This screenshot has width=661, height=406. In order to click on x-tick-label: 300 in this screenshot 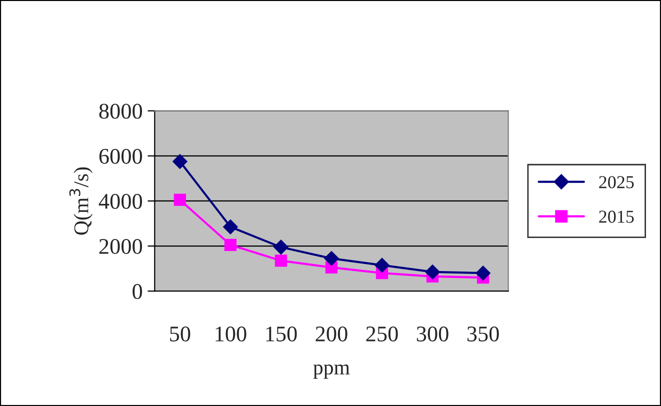, I will do `click(432, 334)`.